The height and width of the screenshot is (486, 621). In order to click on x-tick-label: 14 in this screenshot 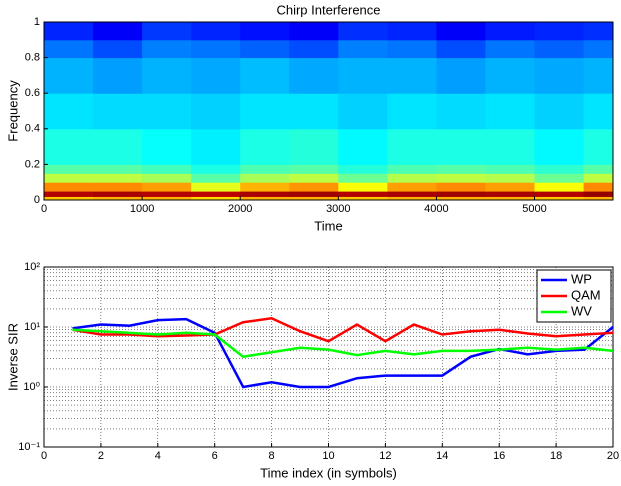, I will do `click(442, 456)`.